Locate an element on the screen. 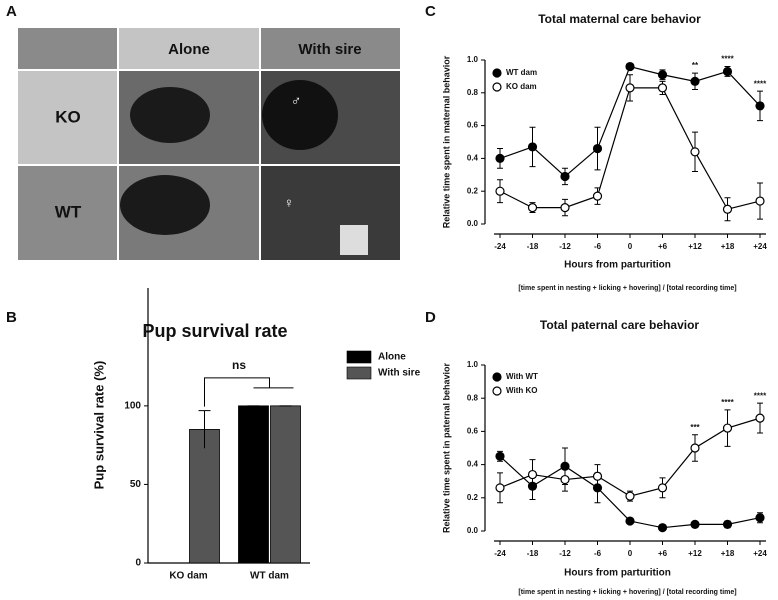 This screenshot has height=600, width=778. x-tick-label: WT dam is located at coordinates (269, 576).